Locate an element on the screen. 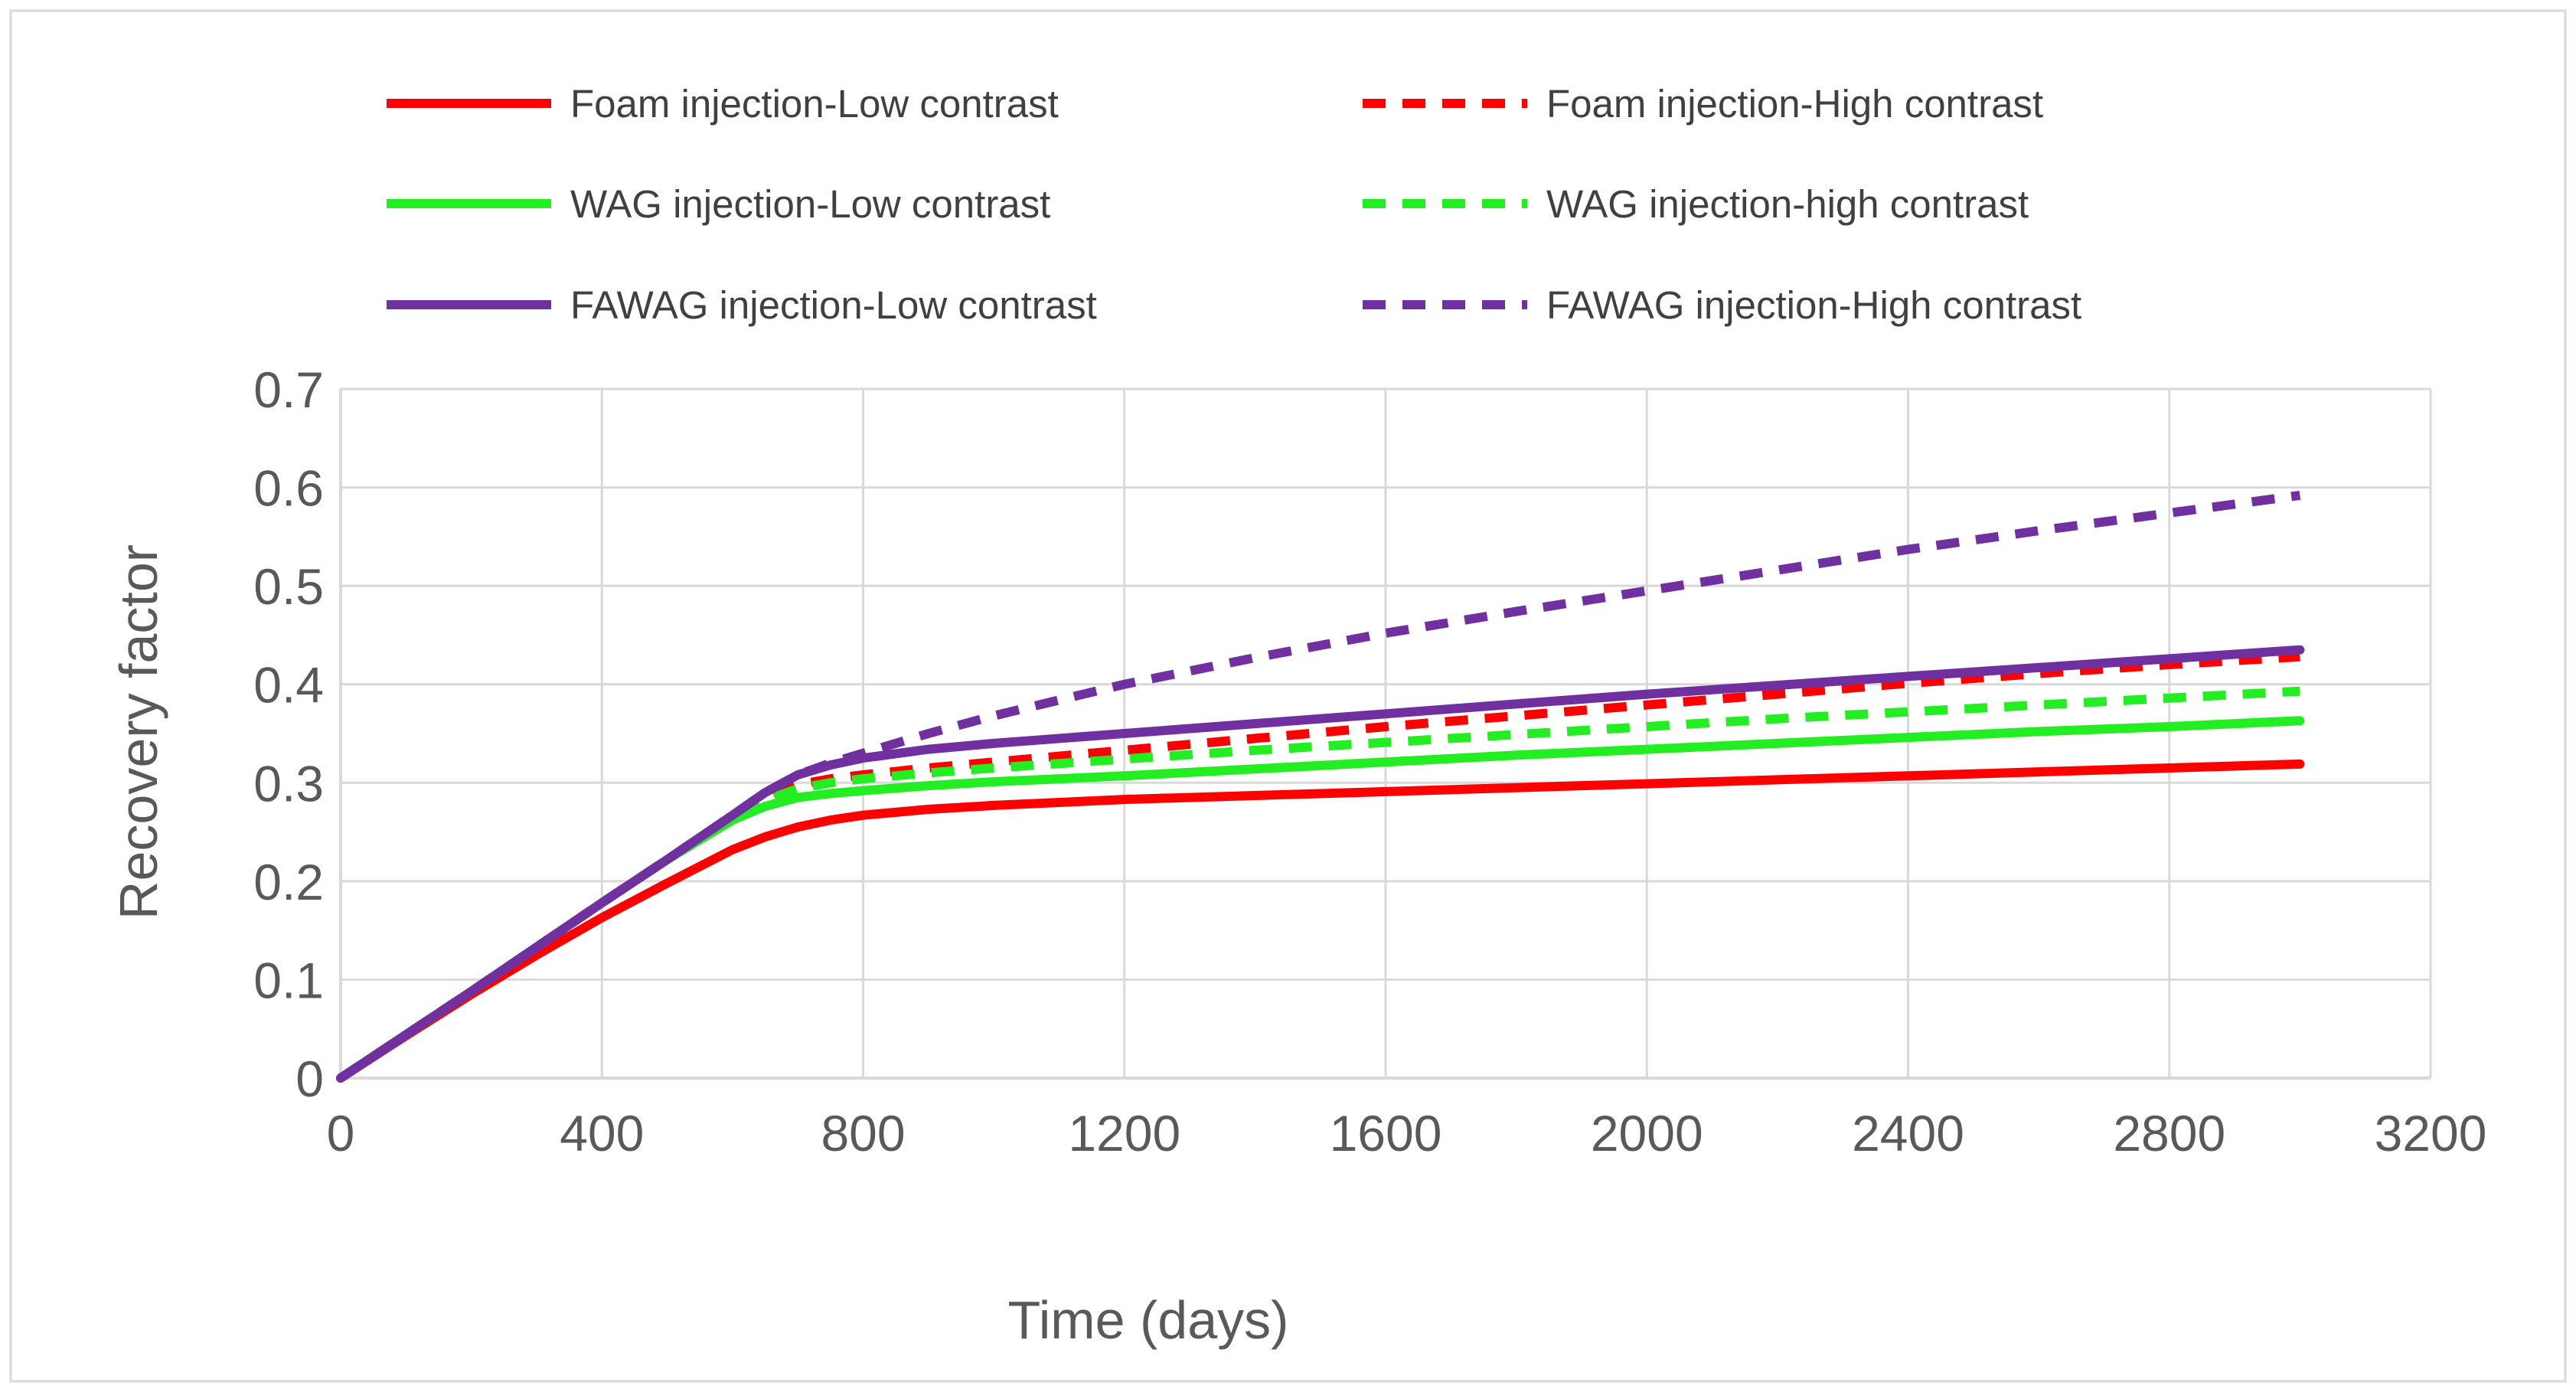 This screenshot has width=2576, height=1392. legend-label-4: WAG injection-high contrast is located at coordinates (1787, 204).